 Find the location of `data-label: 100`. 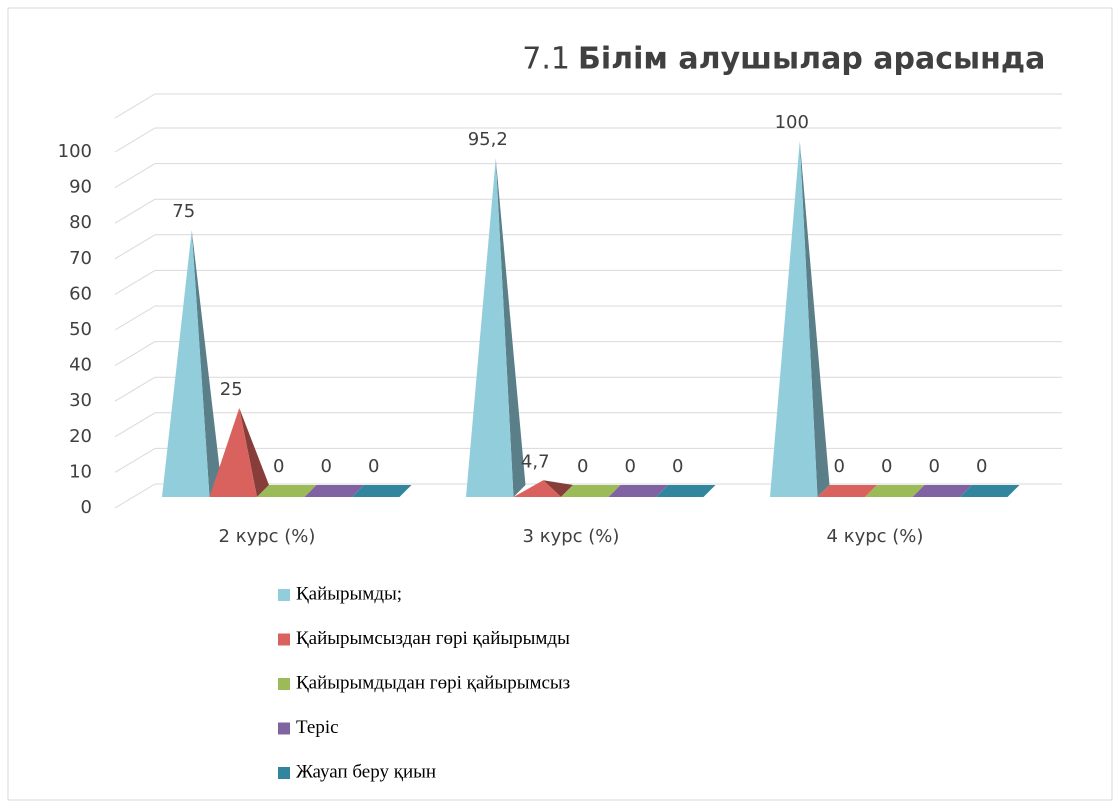

data-label: 100 is located at coordinates (792, 122).